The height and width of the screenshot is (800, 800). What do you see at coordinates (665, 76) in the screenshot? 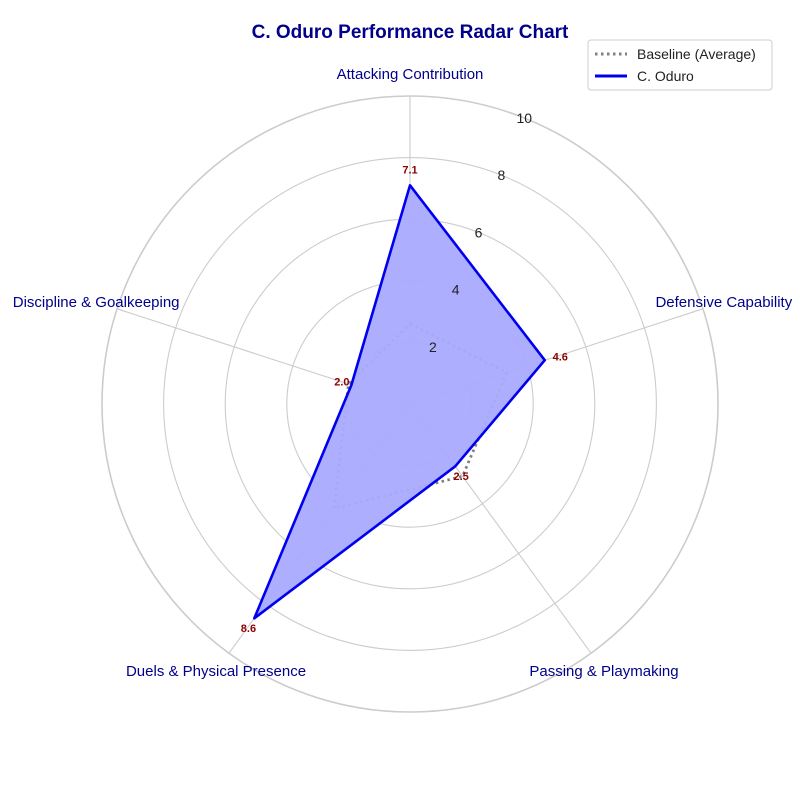
I see `legend-oduro-label: C. Oduro` at bounding box center [665, 76].